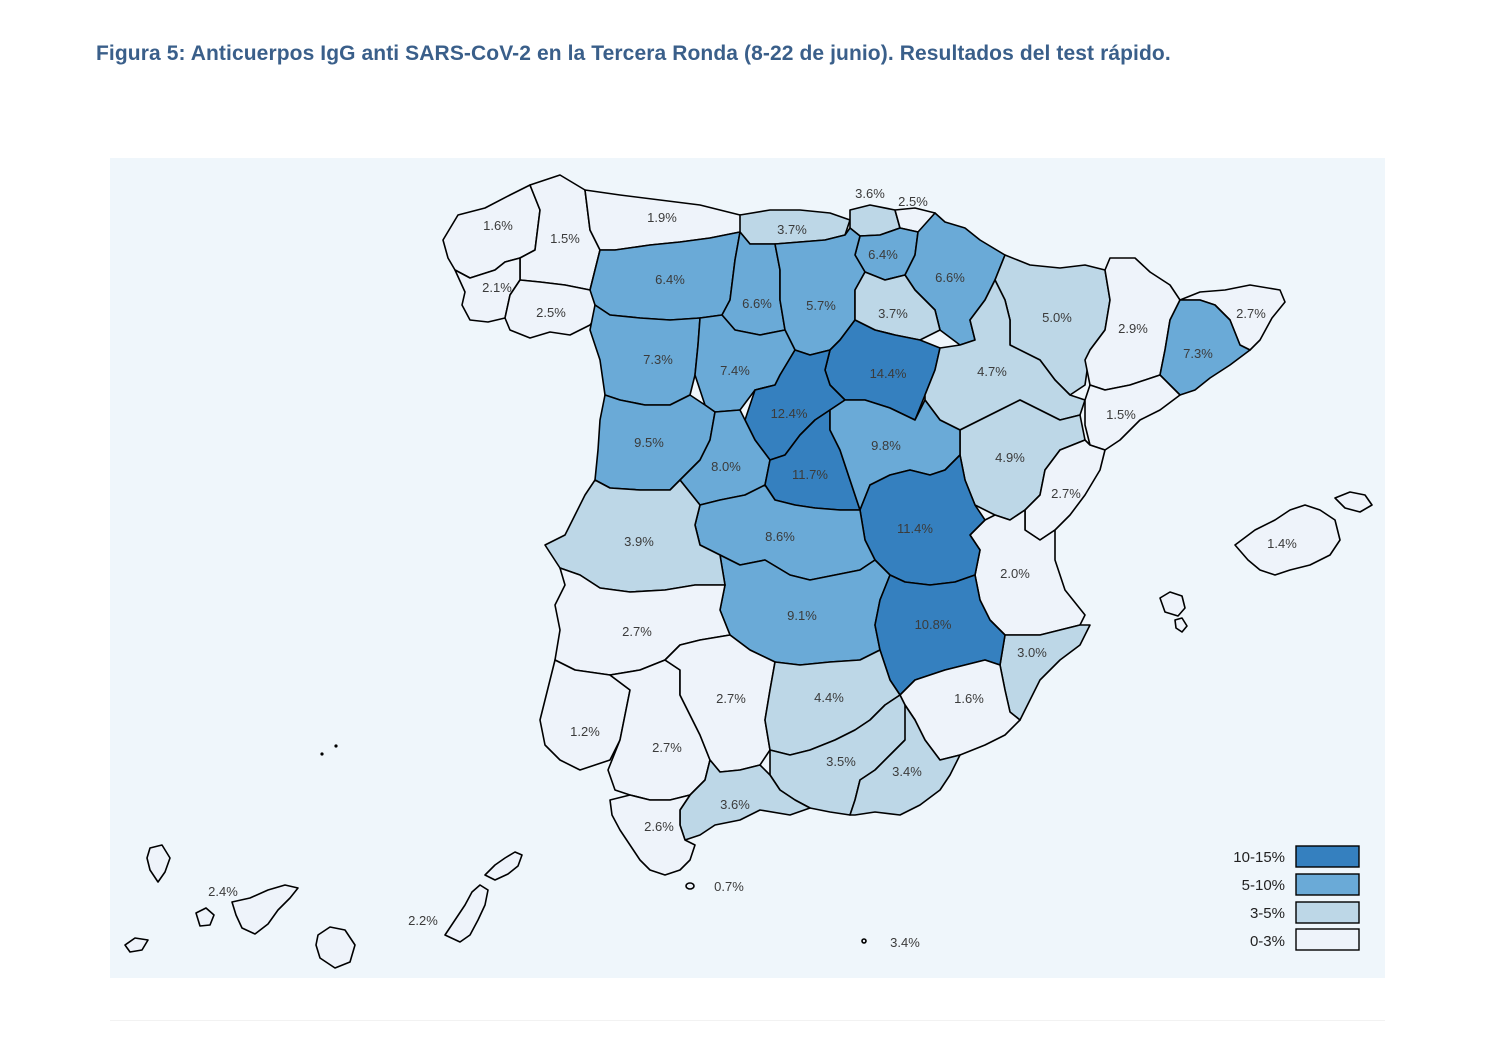  I want to click on province-label: 11.4%, so click(915, 528).